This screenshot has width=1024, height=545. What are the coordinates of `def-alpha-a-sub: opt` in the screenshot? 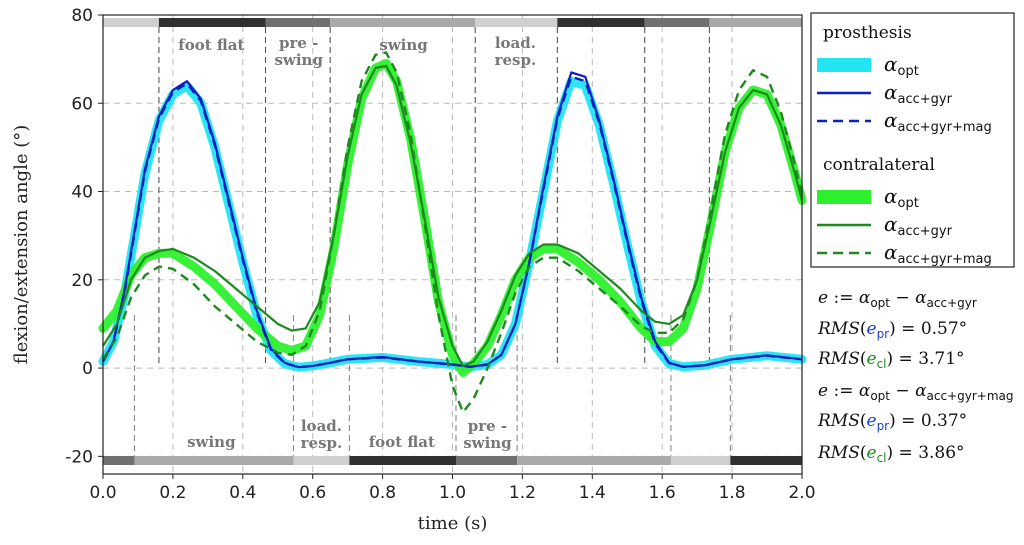 It's located at (880, 303).